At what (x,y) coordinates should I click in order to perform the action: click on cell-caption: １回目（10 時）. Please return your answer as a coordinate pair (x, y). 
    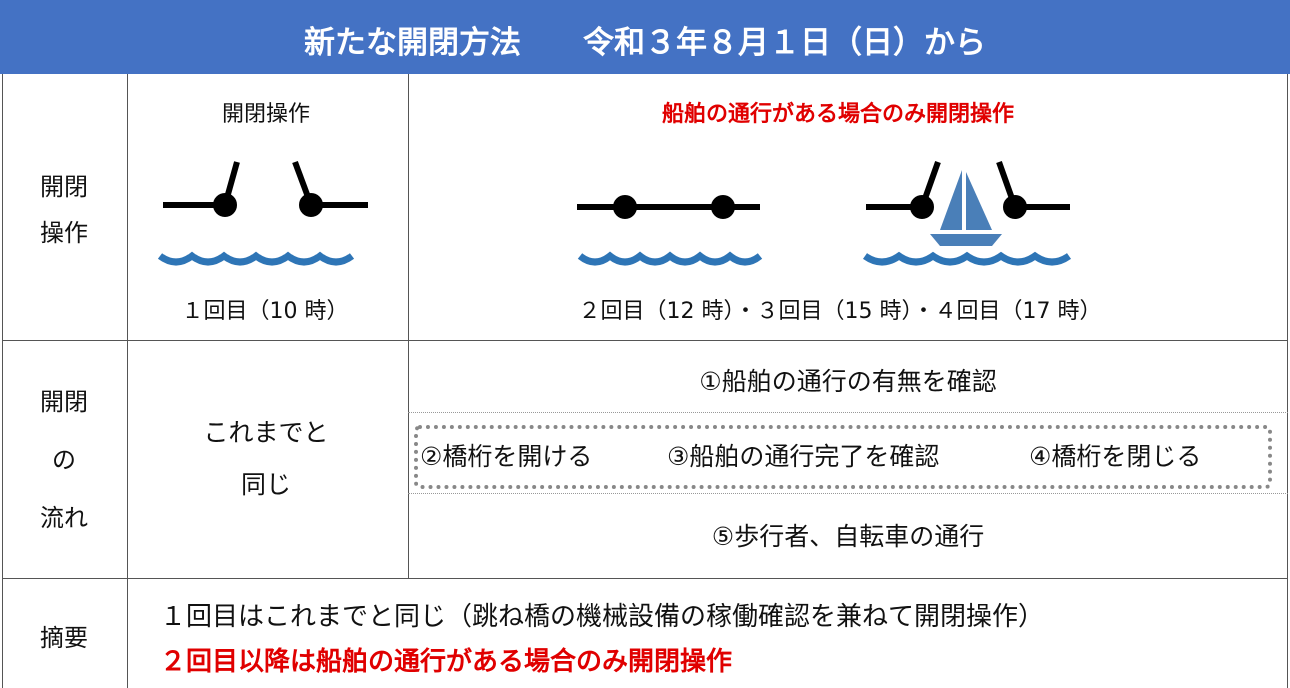
    Looking at the image, I should click on (265, 311).